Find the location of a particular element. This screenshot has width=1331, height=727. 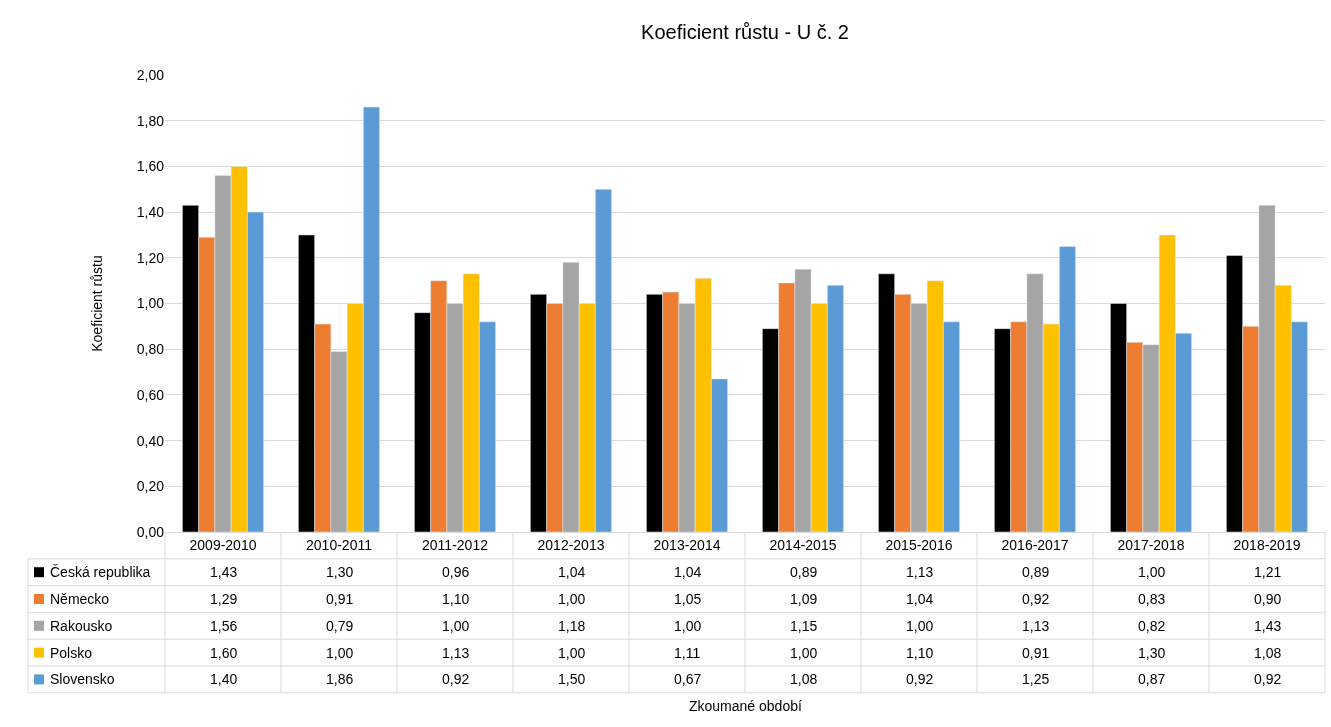

y-tick-label: 0,60 is located at coordinates (150, 394).